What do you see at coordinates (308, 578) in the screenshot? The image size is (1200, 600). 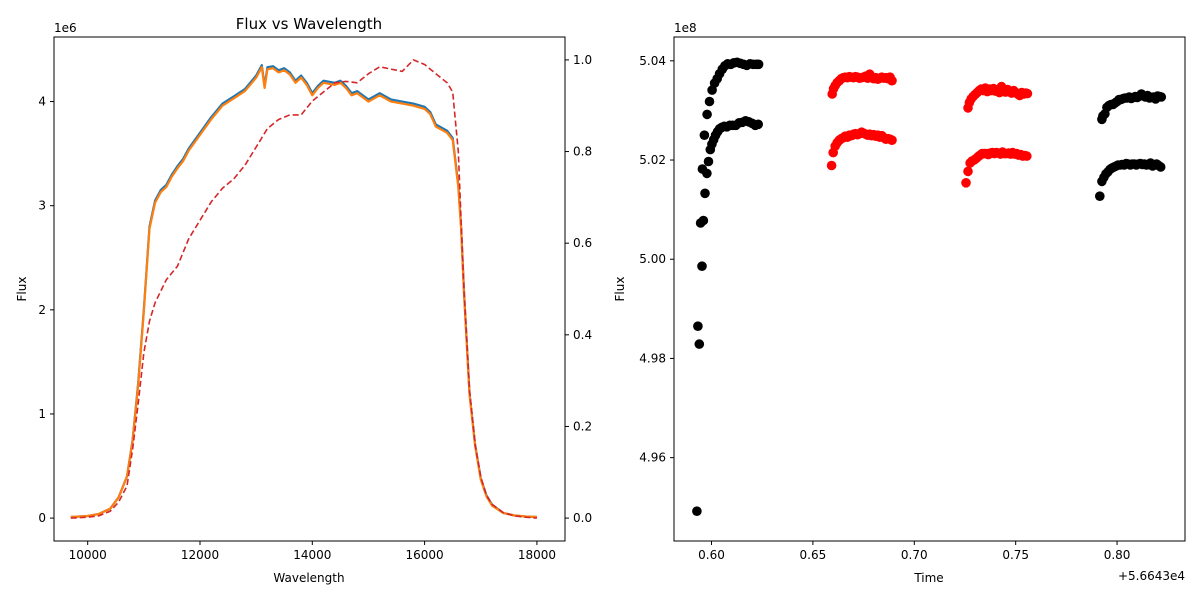 I see `x-axis-label: Wavelength` at bounding box center [308, 578].